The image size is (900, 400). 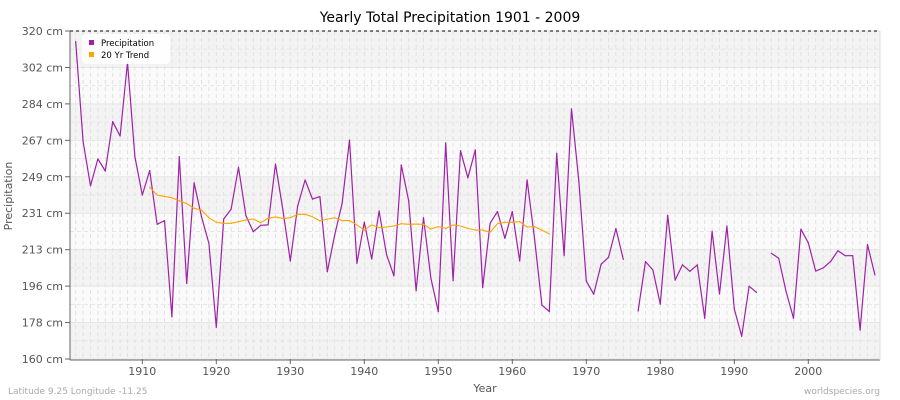 I want to click on legend-box, so click(x=126, y=49).